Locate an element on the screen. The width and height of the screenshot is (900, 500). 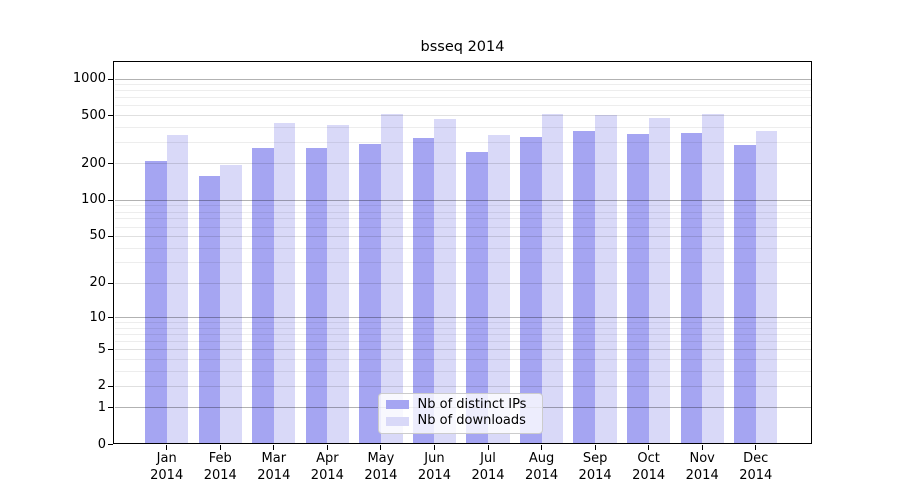
bar-distinct-ips-mar is located at coordinates (263, 296).